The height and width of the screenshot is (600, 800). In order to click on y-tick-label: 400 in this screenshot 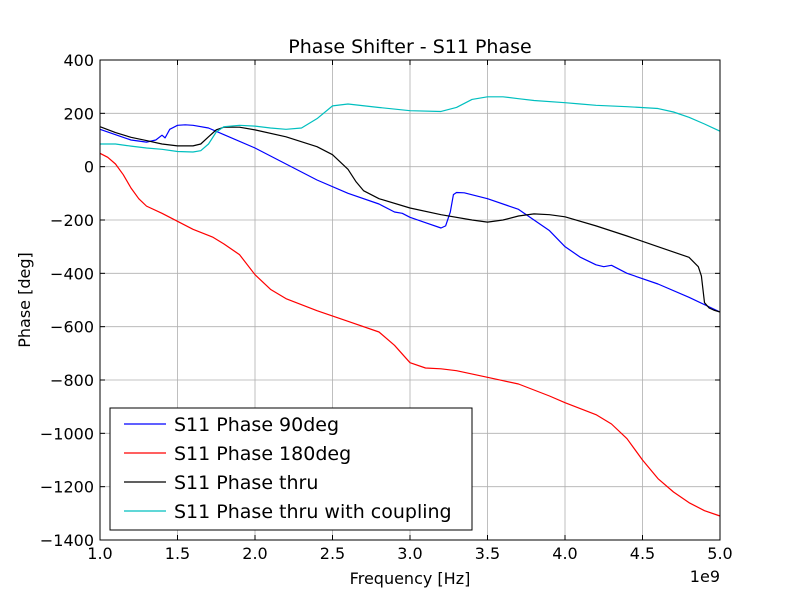, I will do `click(78, 60)`.